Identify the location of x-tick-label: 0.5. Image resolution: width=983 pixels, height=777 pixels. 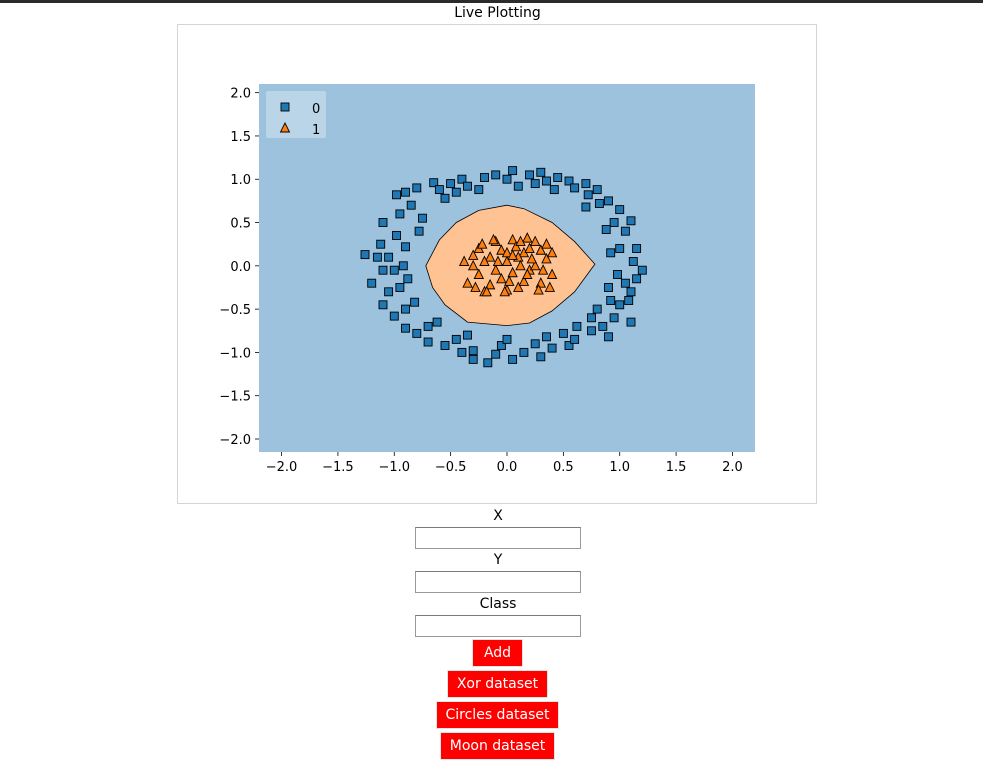
(563, 467).